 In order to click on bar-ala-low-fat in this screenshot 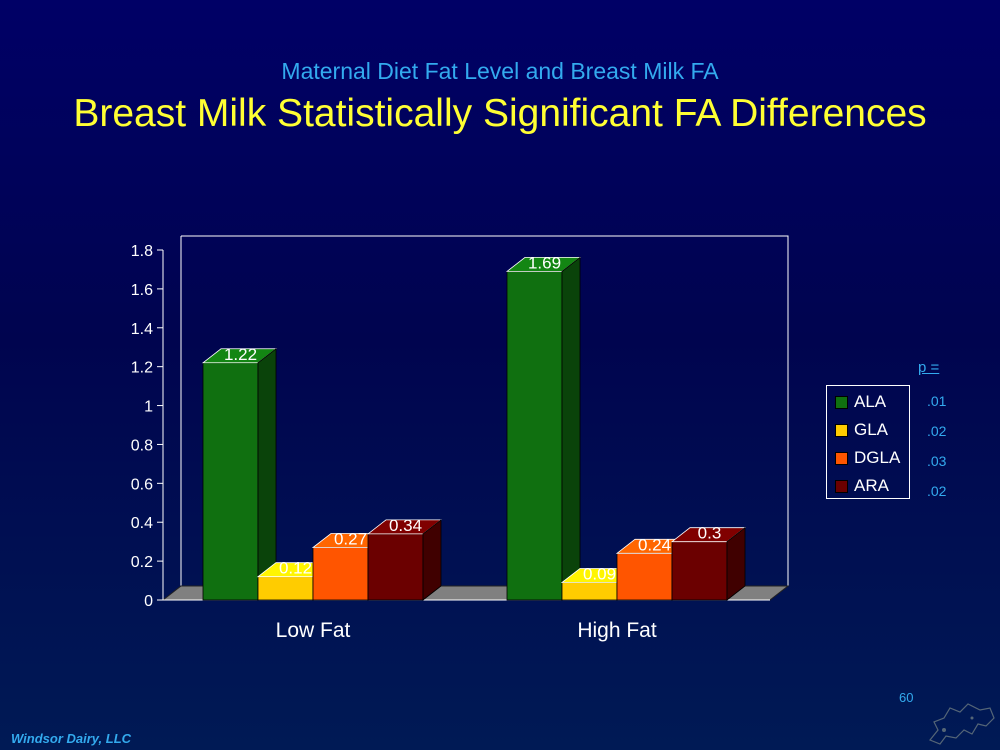, I will do `click(239, 474)`.